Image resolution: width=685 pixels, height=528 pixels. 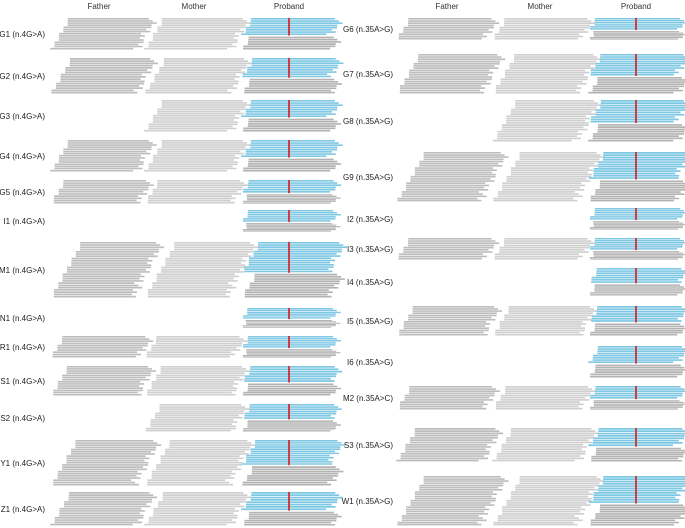 I want to click on sample-label: I1 (n.4G>A), so click(x=24, y=221).